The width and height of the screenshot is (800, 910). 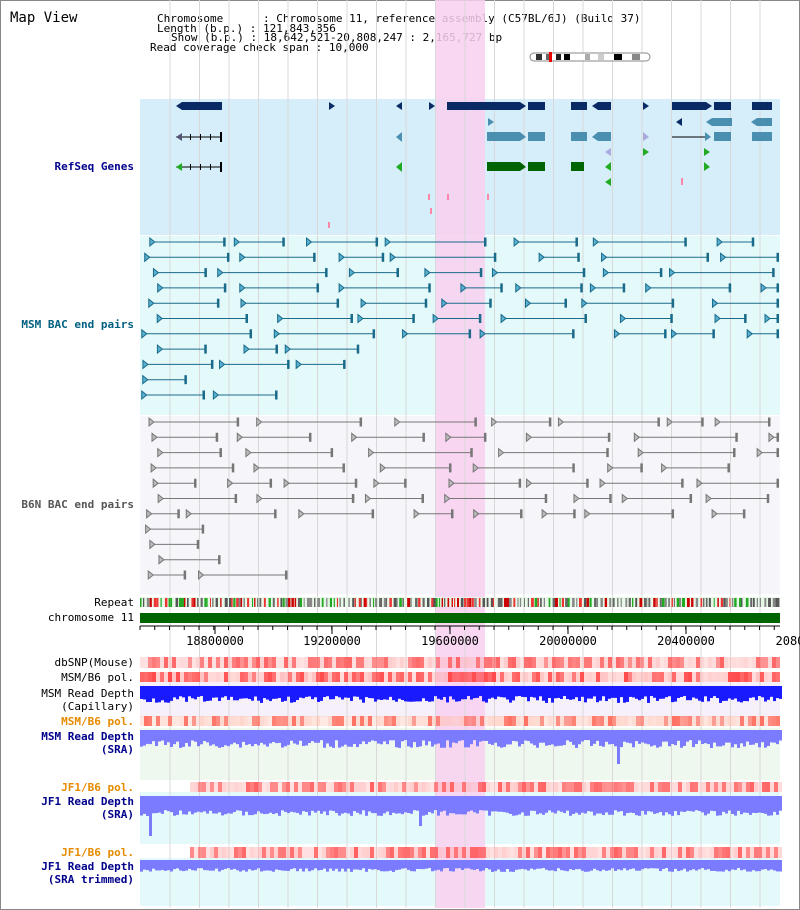 I want to click on repeat-track, so click(x=460, y=602).